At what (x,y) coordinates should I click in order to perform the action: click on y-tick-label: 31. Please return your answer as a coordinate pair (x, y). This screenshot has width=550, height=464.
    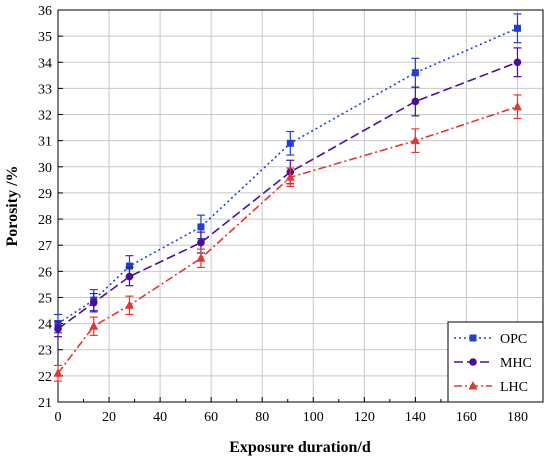
    Looking at the image, I should click on (45, 142).